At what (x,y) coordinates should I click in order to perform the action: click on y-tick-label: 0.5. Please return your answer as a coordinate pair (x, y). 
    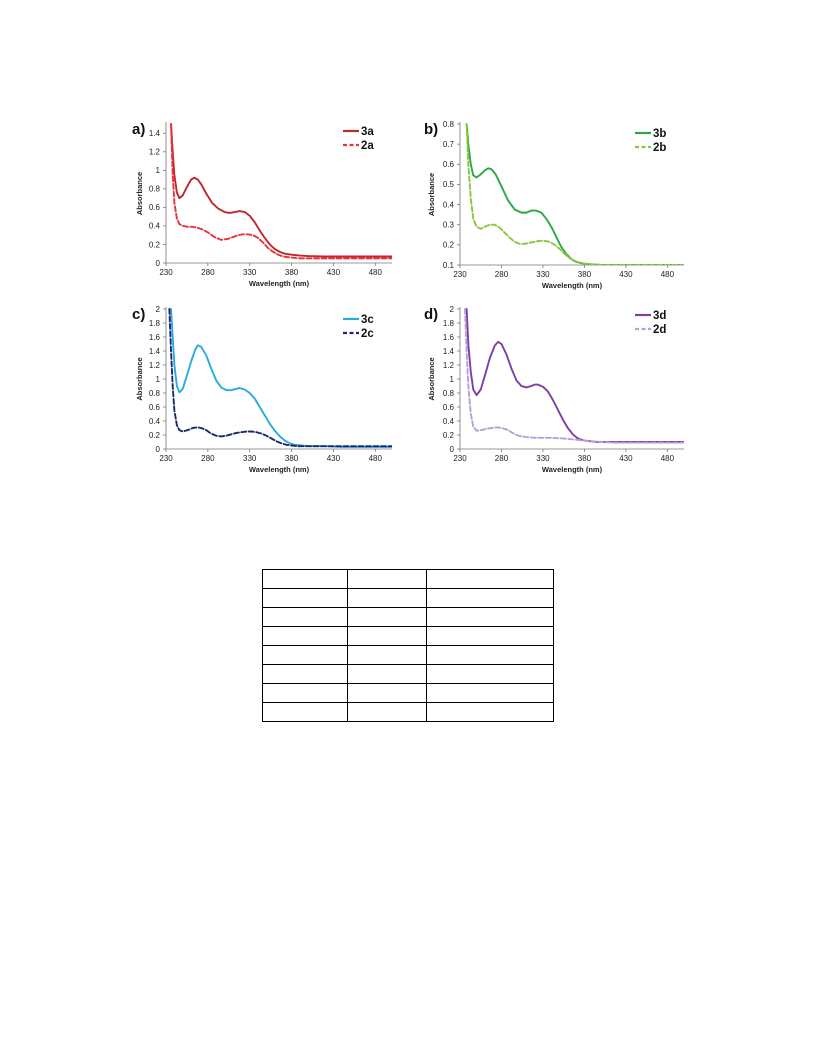
    Looking at the image, I should click on (449, 184).